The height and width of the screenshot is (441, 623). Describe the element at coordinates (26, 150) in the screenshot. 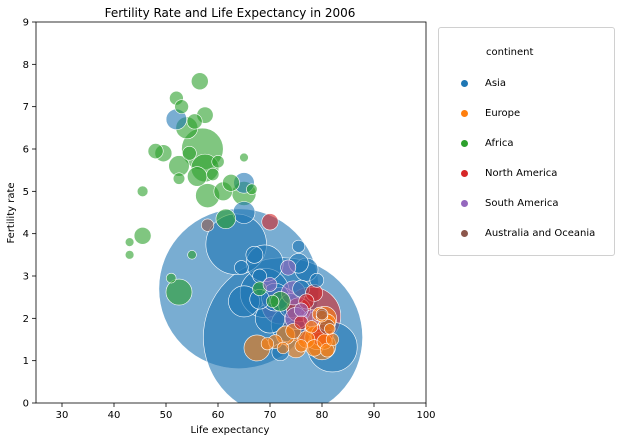

I see `y-tick-label: 6` at that location.